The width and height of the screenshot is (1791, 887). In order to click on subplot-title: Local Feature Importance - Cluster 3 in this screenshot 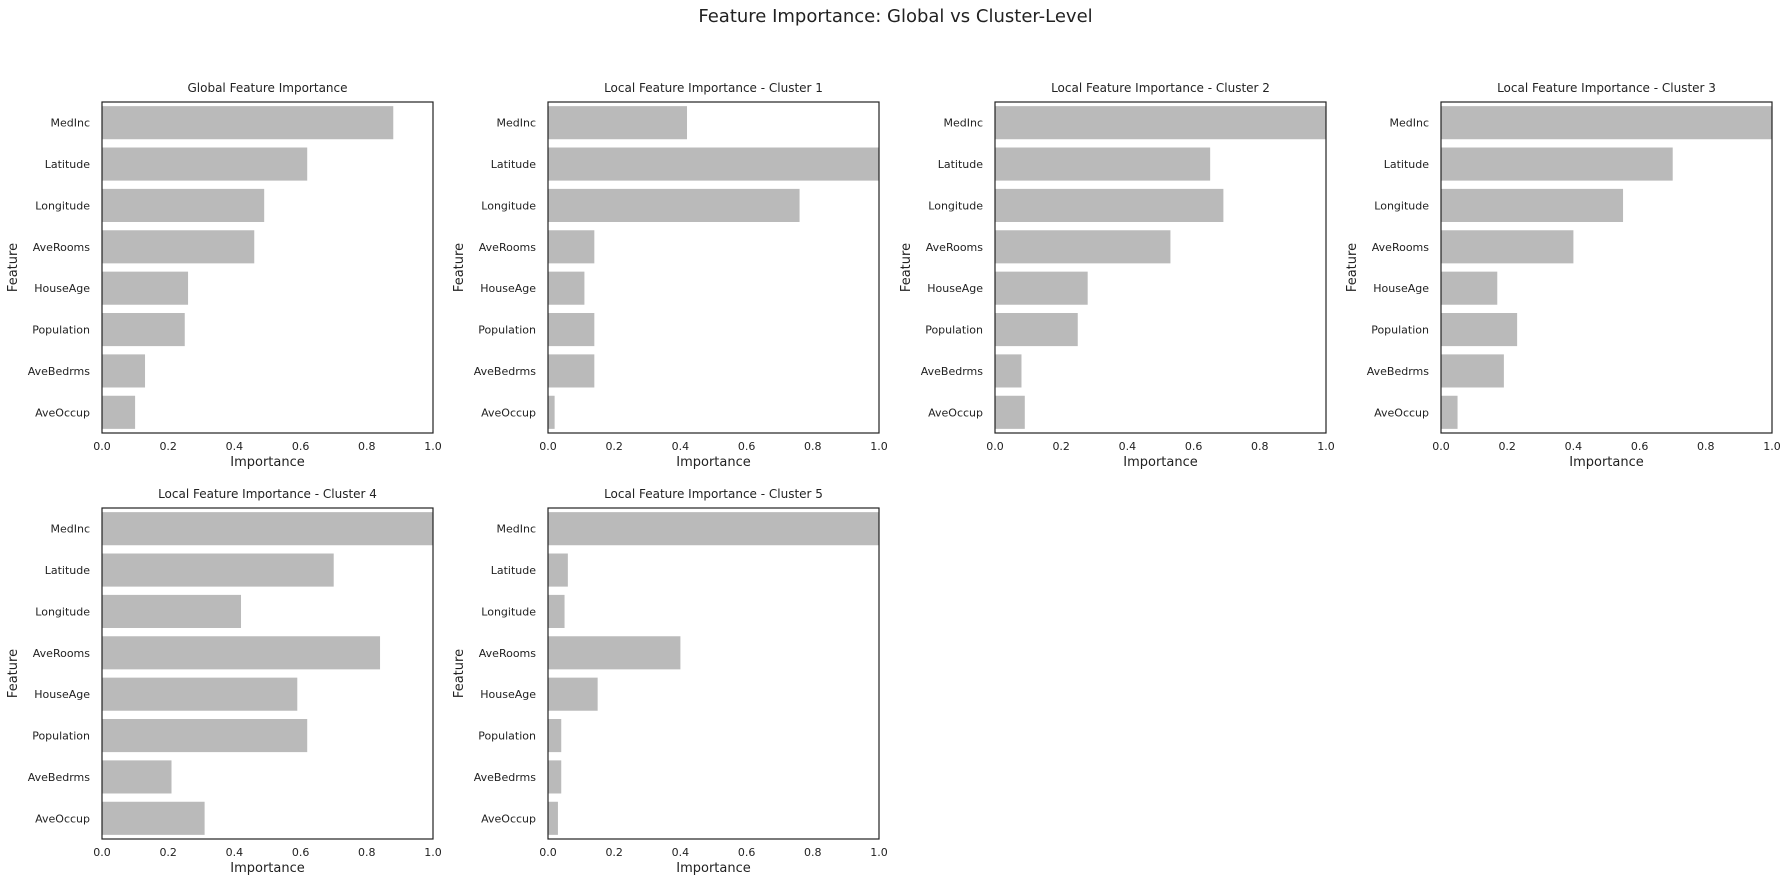, I will do `click(1606, 88)`.